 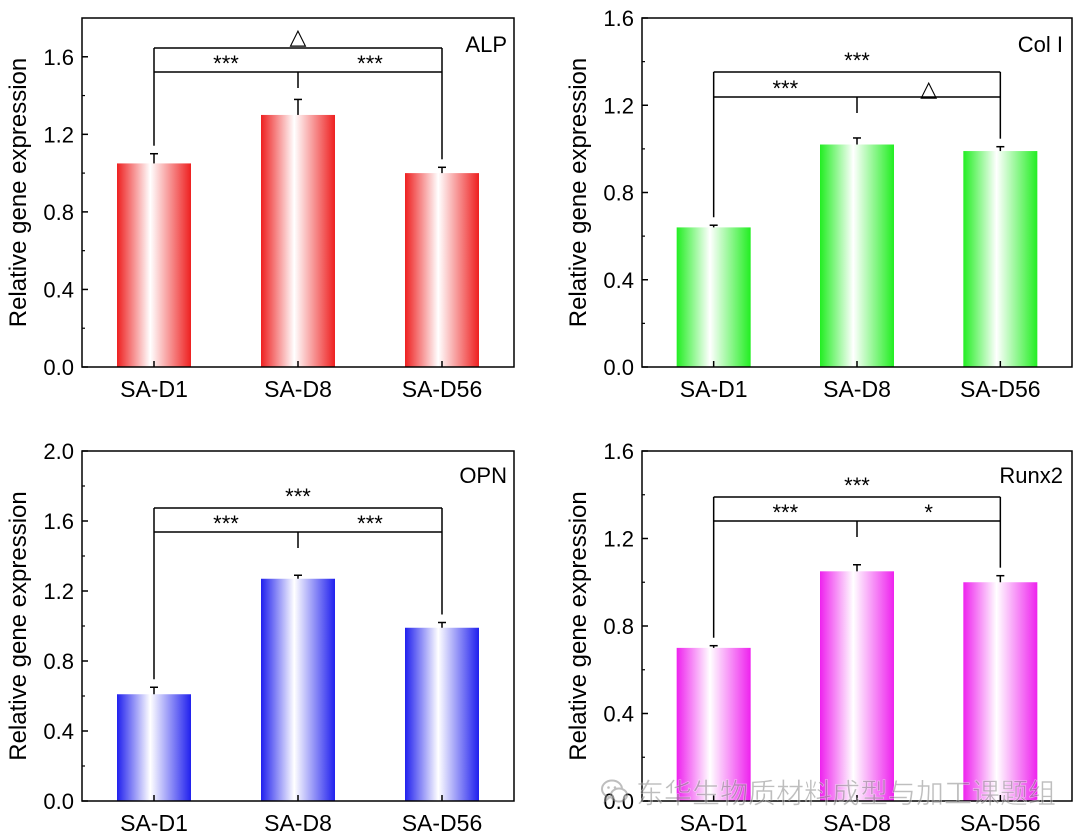 What do you see at coordinates (58, 451) in the screenshot?
I see `y-tick-label: 2.0` at bounding box center [58, 451].